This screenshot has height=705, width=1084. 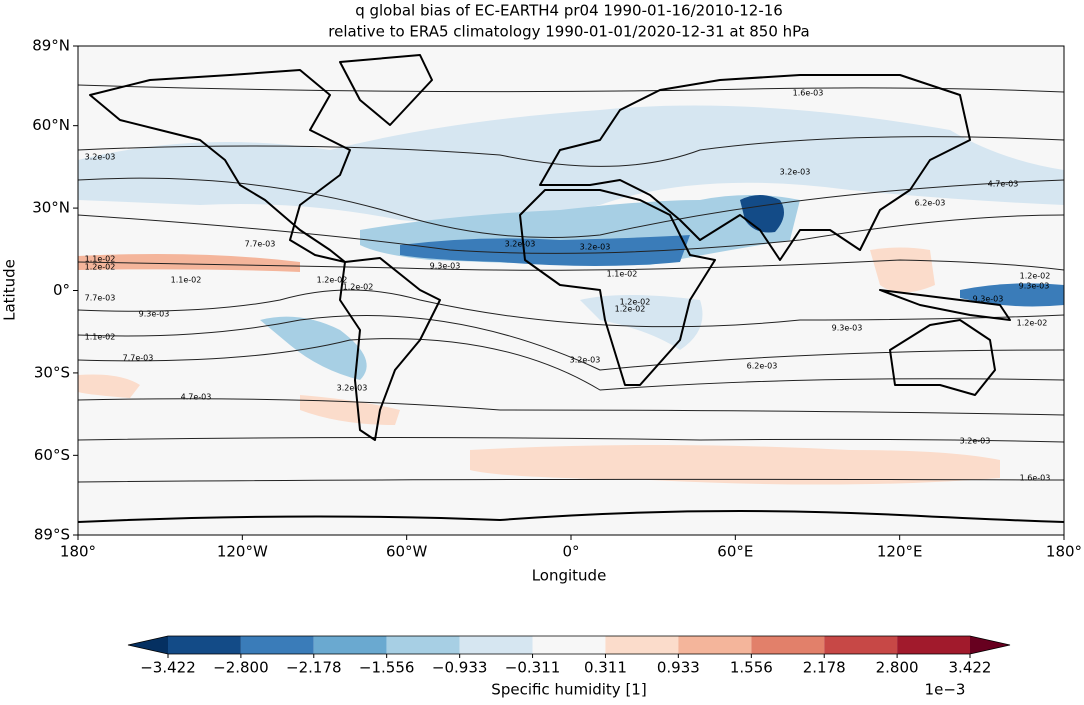 What do you see at coordinates (678, 668) in the screenshot?
I see `colorbar-tick-label: 0.933` at bounding box center [678, 668].